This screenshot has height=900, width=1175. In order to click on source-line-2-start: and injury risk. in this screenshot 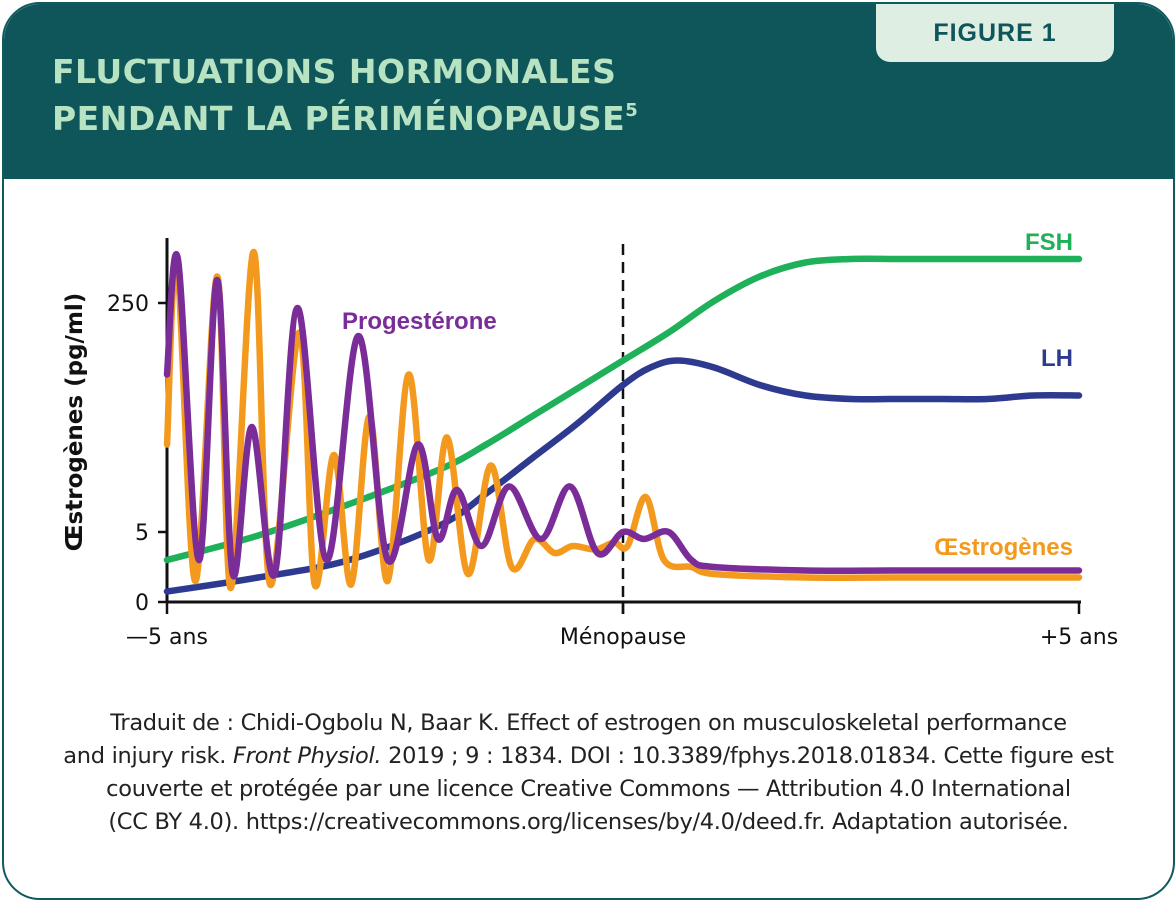, I will do `click(148, 756)`.